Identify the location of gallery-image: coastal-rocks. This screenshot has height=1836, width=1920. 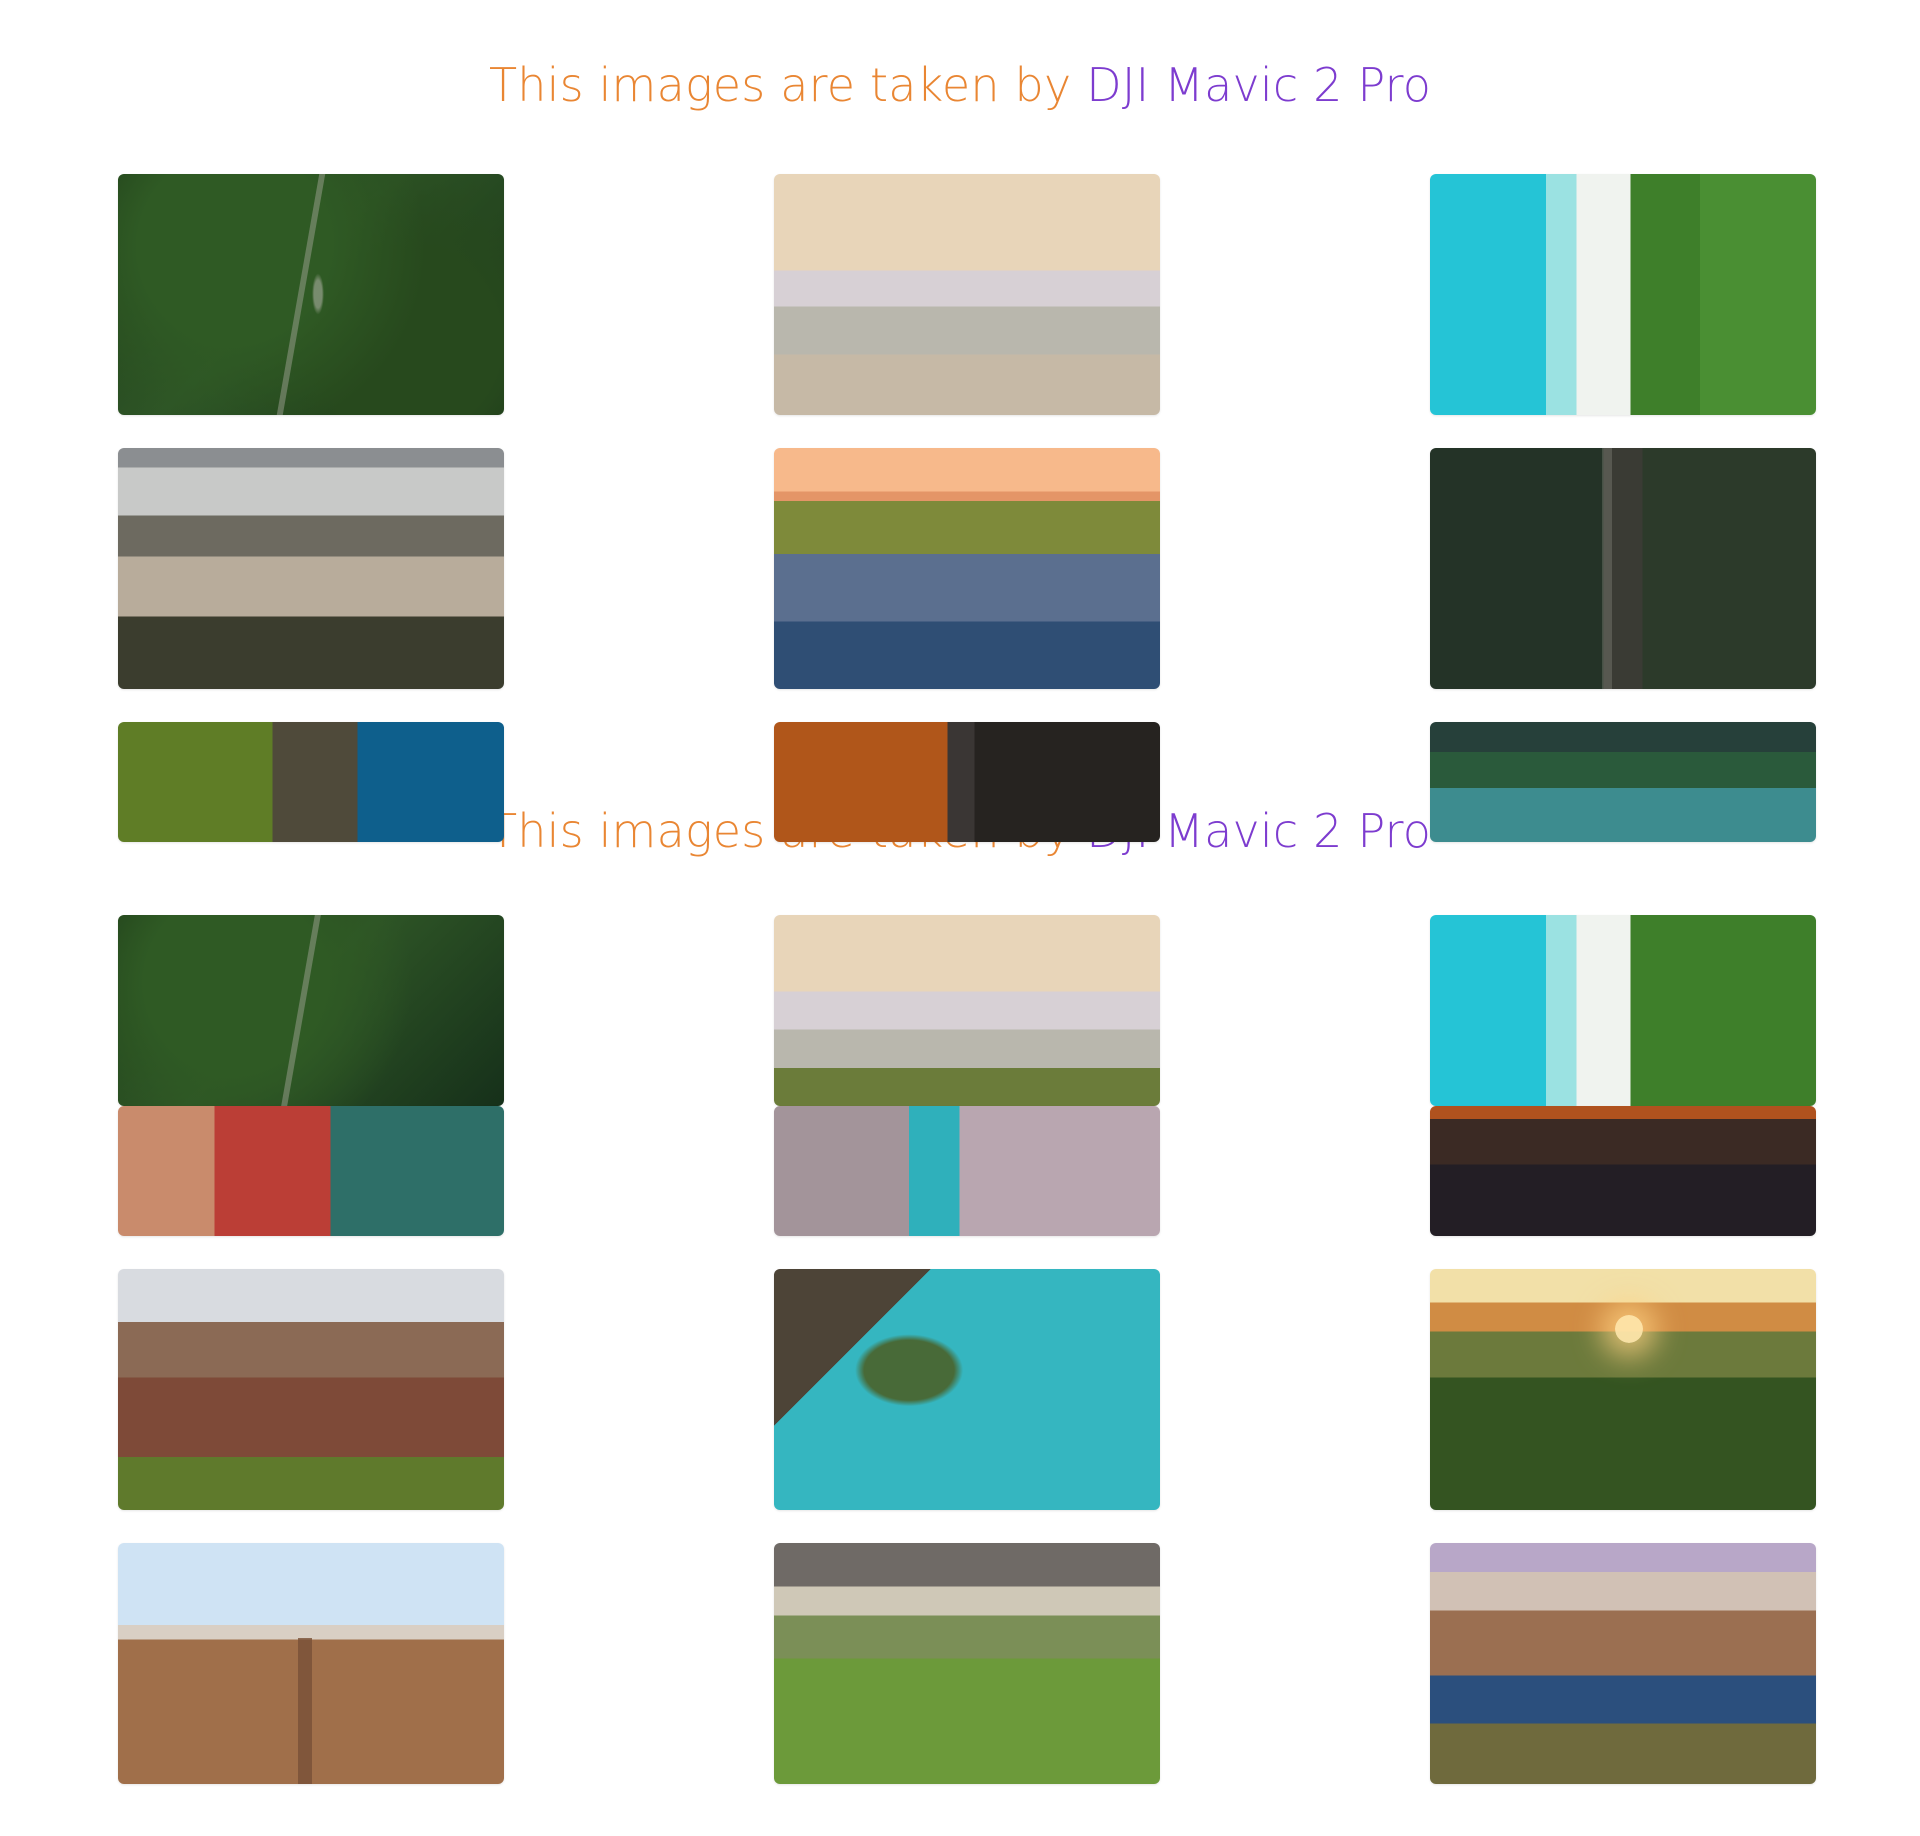
(967, 1389).